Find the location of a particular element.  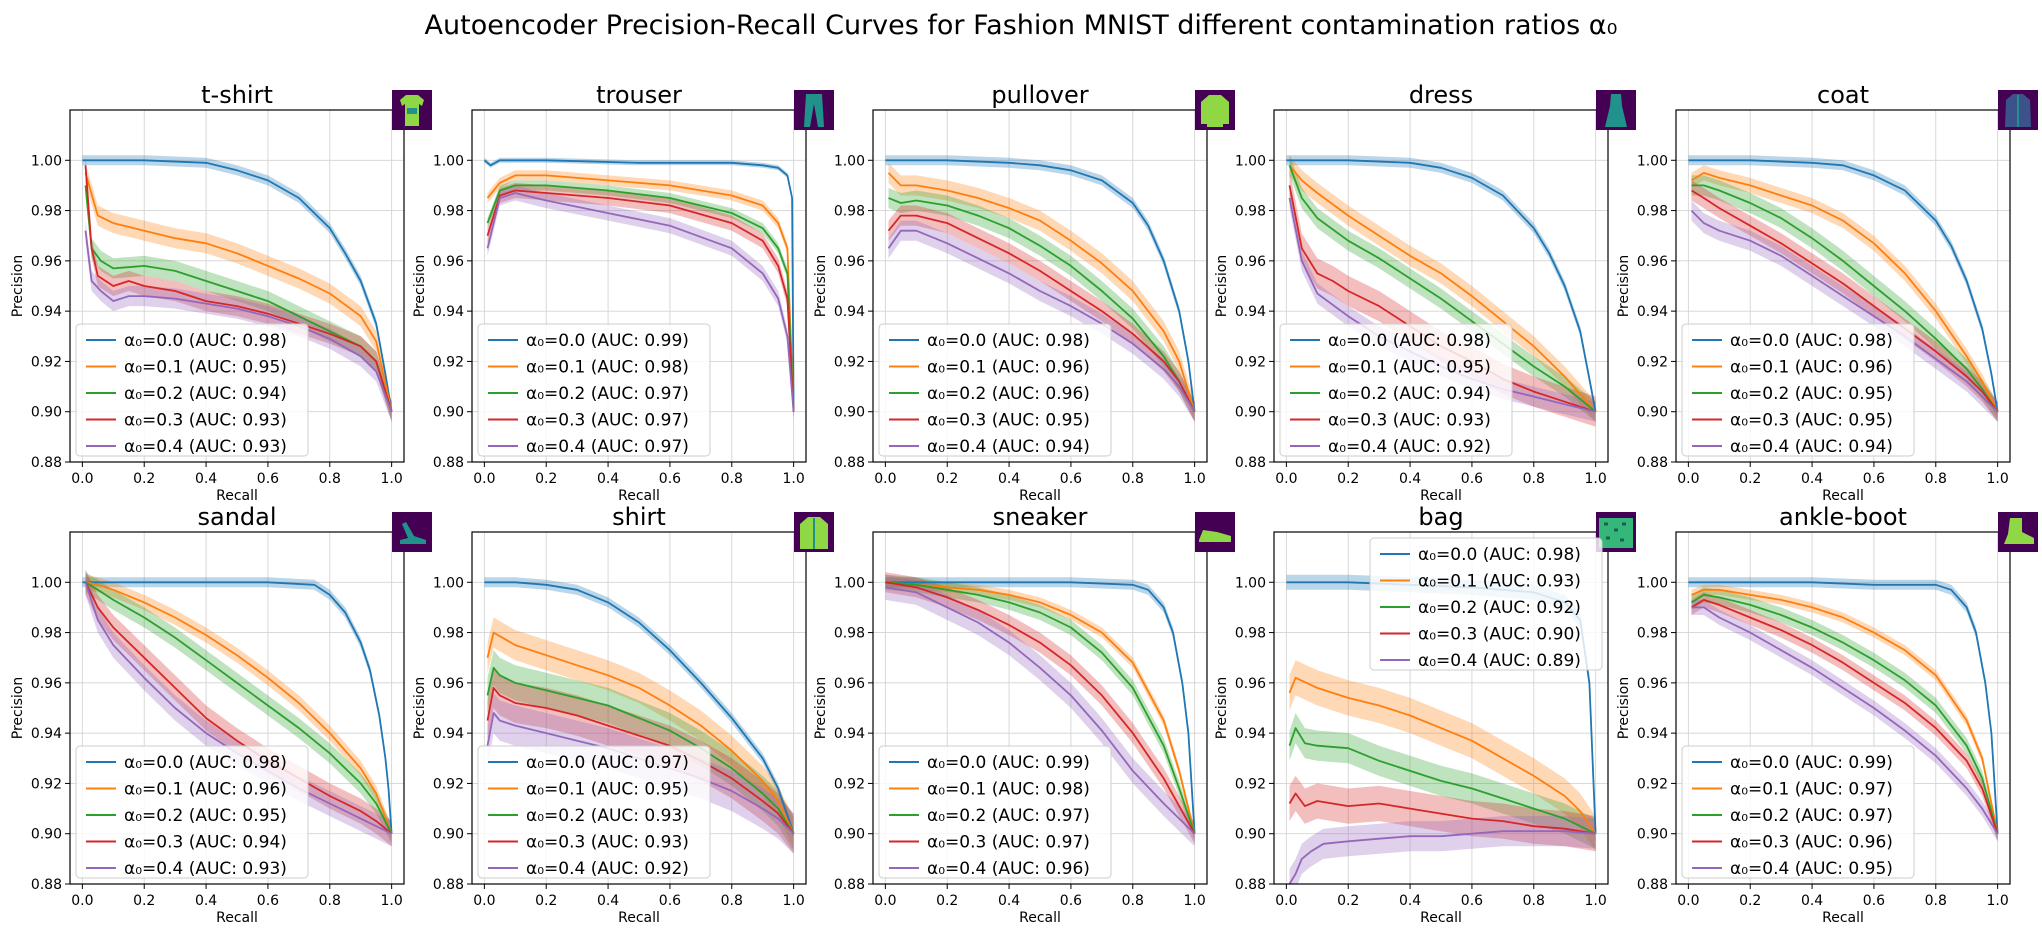

sandal-thumbnail-icon is located at coordinates (412, 532).